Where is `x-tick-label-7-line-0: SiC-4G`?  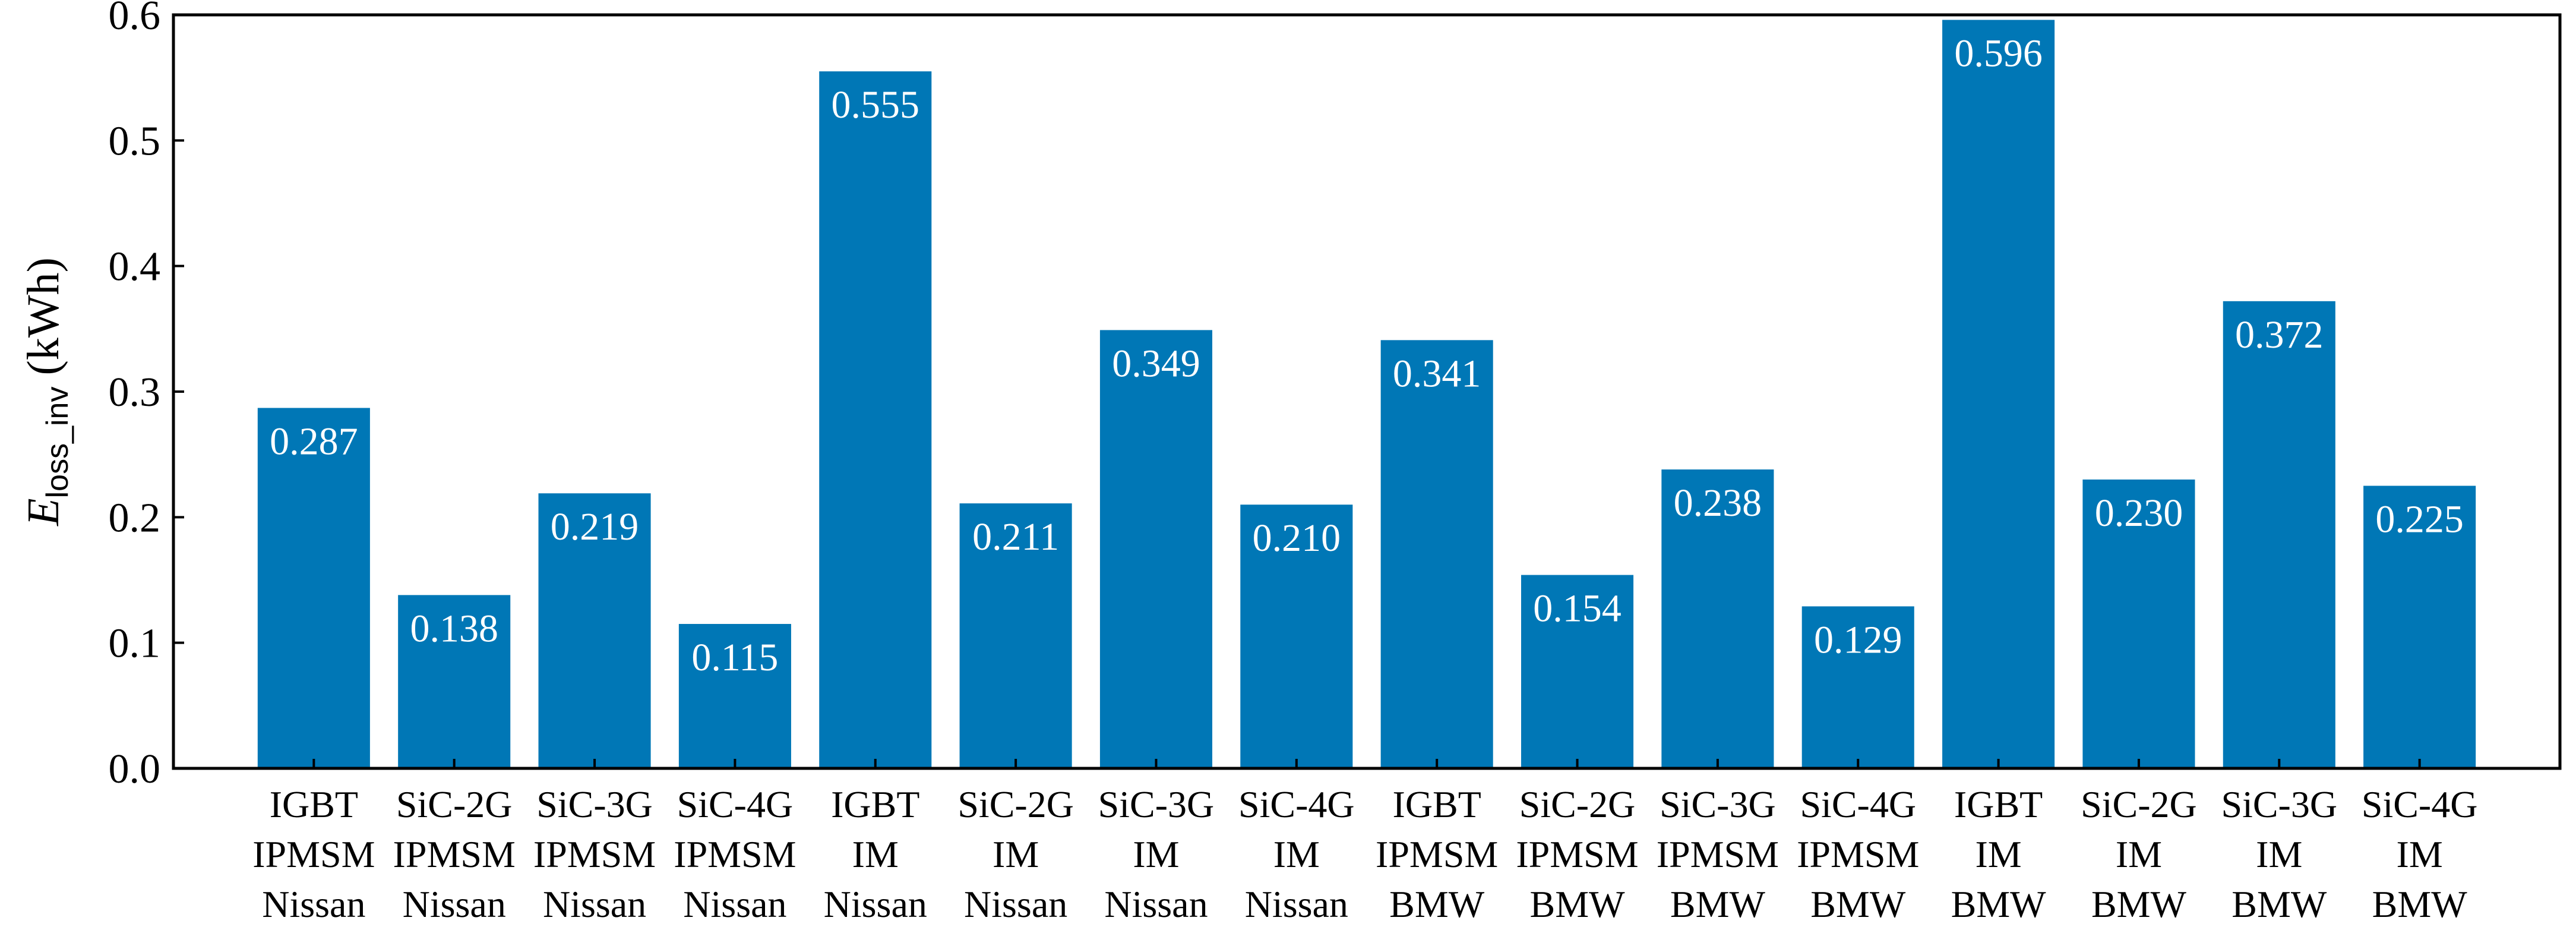 x-tick-label-7-line-0: SiC-4G is located at coordinates (1296, 804).